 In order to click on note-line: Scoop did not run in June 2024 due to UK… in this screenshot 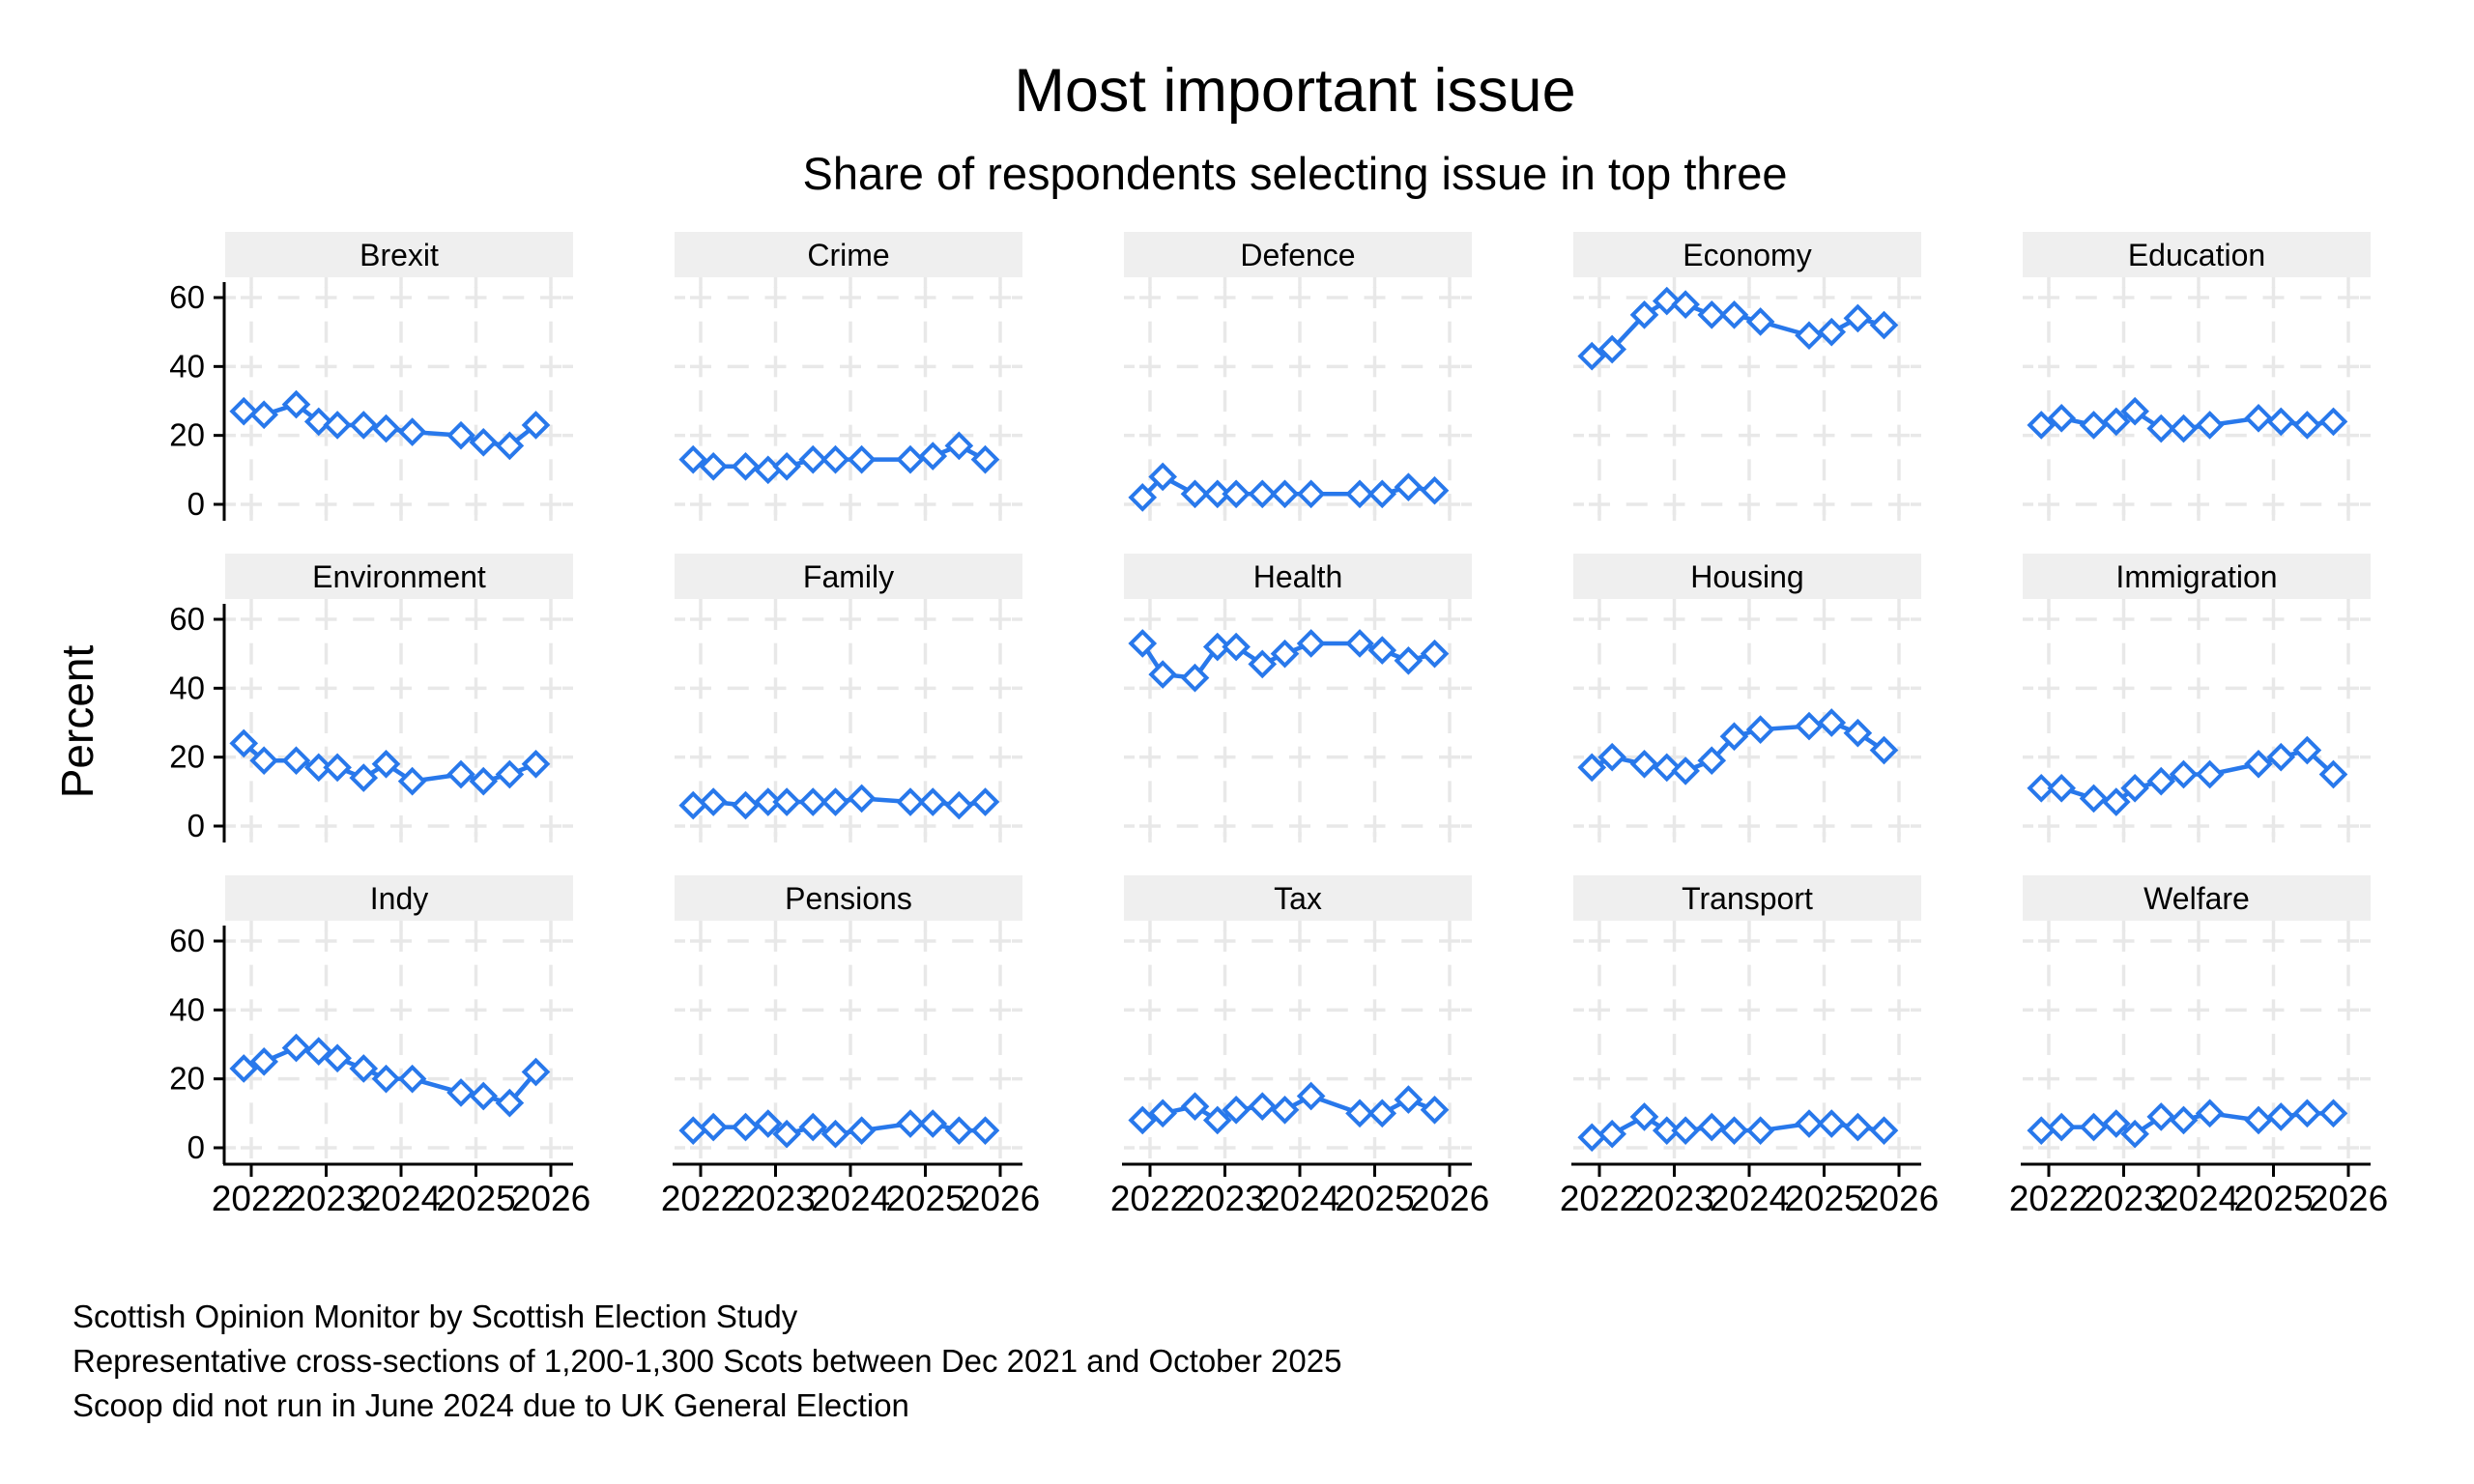, I will do `click(491, 1405)`.